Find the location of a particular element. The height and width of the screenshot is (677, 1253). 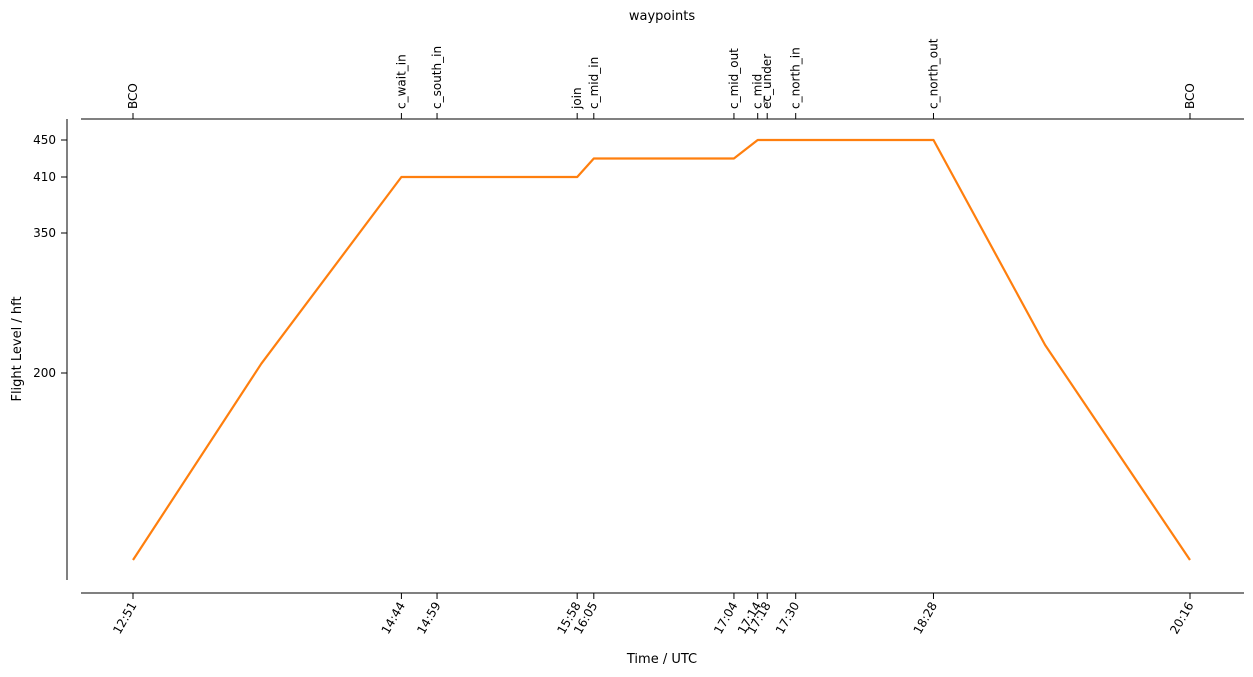

waypoint-label: c_mid_in is located at coordinates (594, 83).